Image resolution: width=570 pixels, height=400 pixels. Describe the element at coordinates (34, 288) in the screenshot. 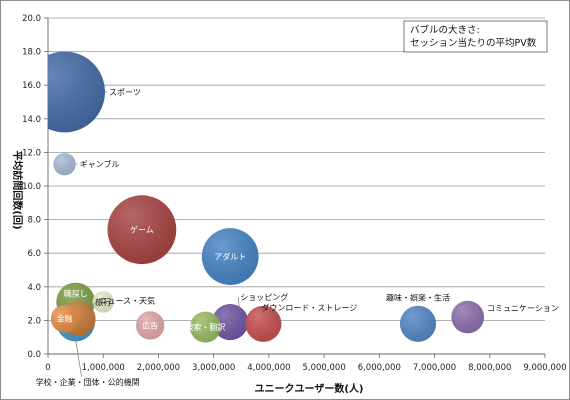

I see `y-tick-label: 4.0` at that location.